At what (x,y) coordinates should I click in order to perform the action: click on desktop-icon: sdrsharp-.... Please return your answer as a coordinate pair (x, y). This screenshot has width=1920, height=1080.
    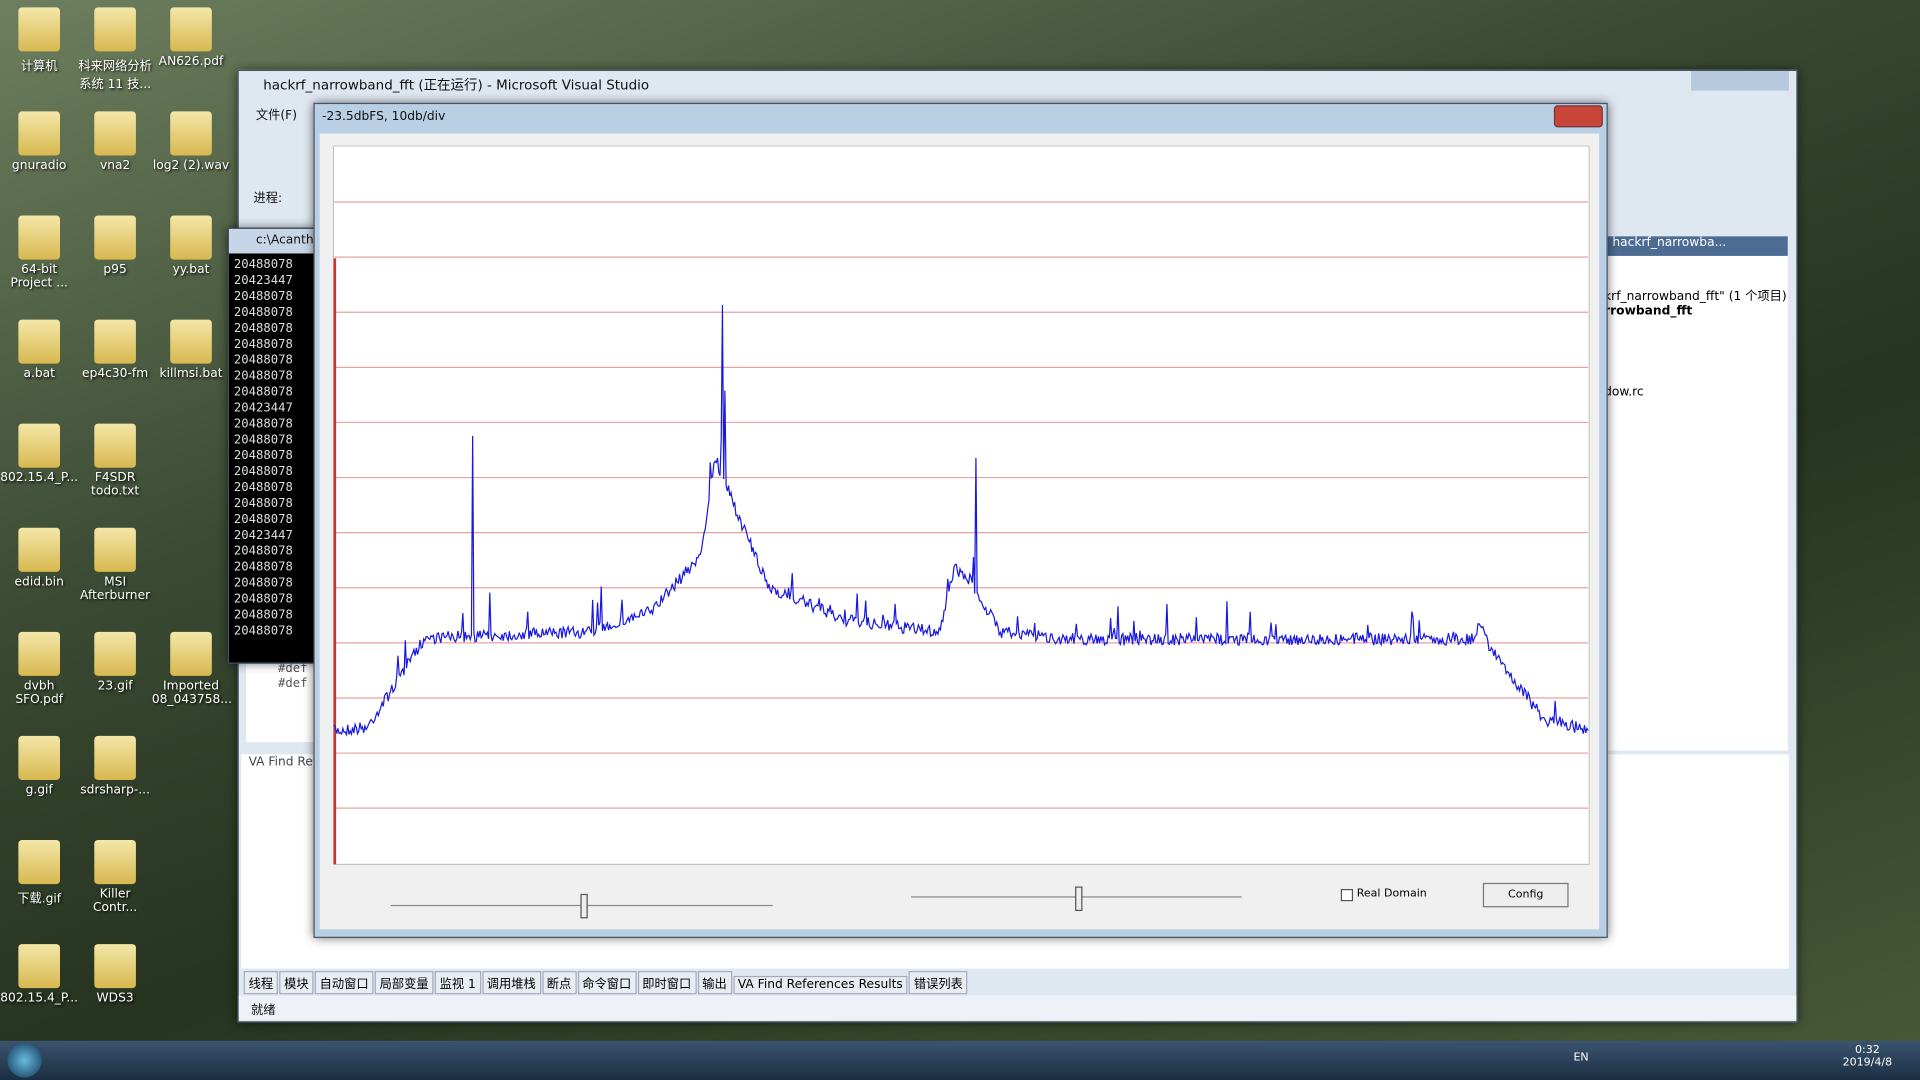
    Looking at the image, I should click on (115, 766).